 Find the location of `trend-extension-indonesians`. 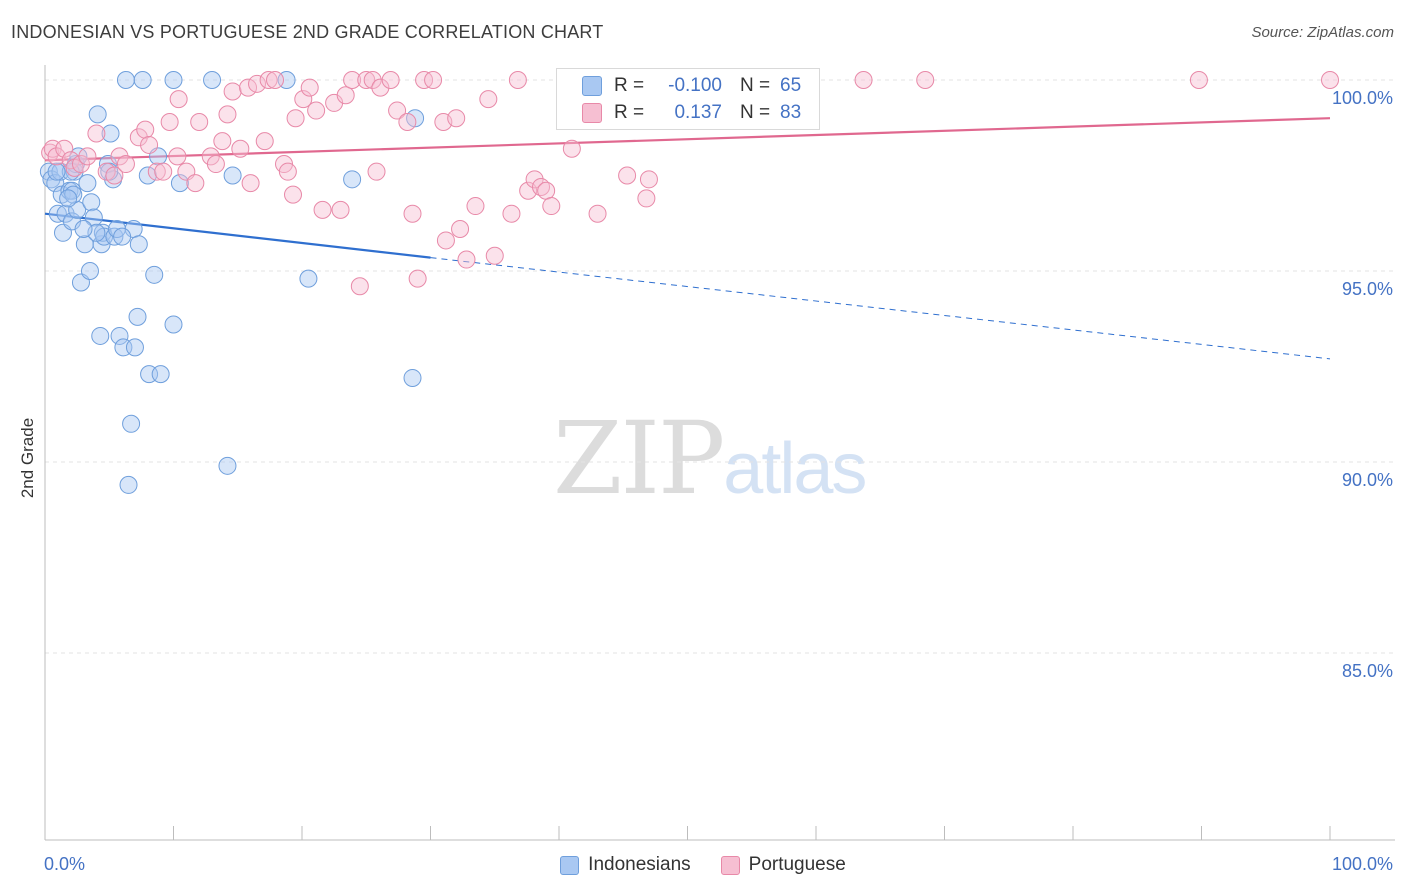

trend-extension-indonesians is located at coordinates (880, 308).